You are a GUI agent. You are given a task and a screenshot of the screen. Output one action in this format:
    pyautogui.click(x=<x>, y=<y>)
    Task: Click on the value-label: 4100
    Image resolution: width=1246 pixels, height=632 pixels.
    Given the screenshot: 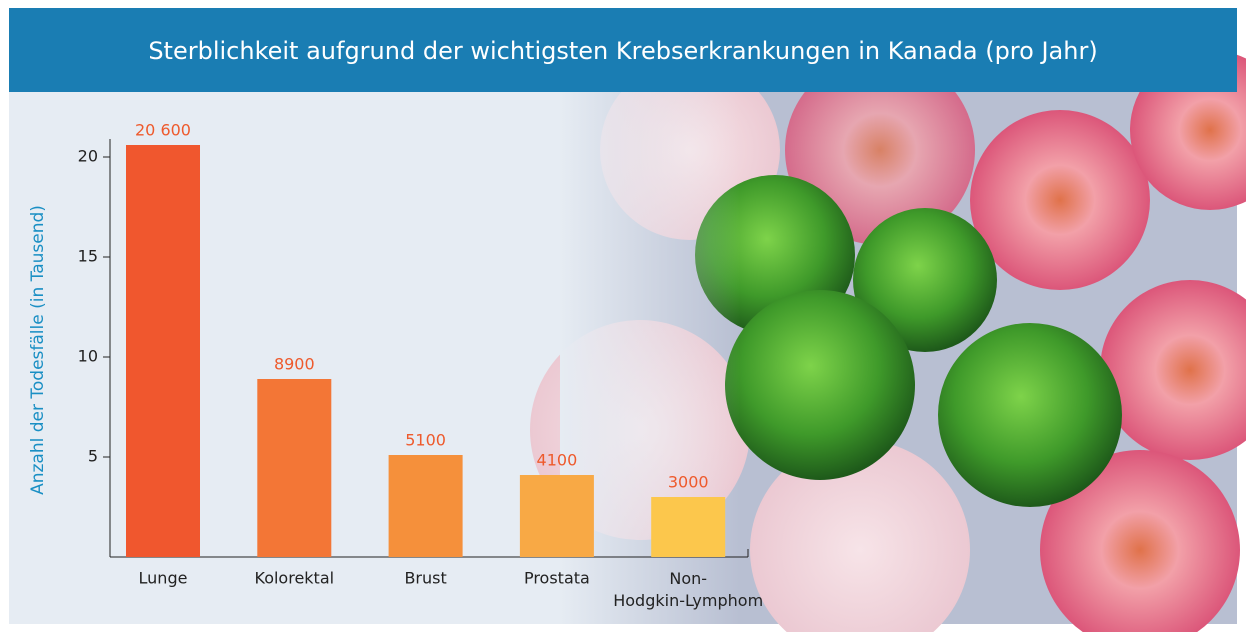 What is the action you would take?
    pyautogui.click(x=557, y=460)
    